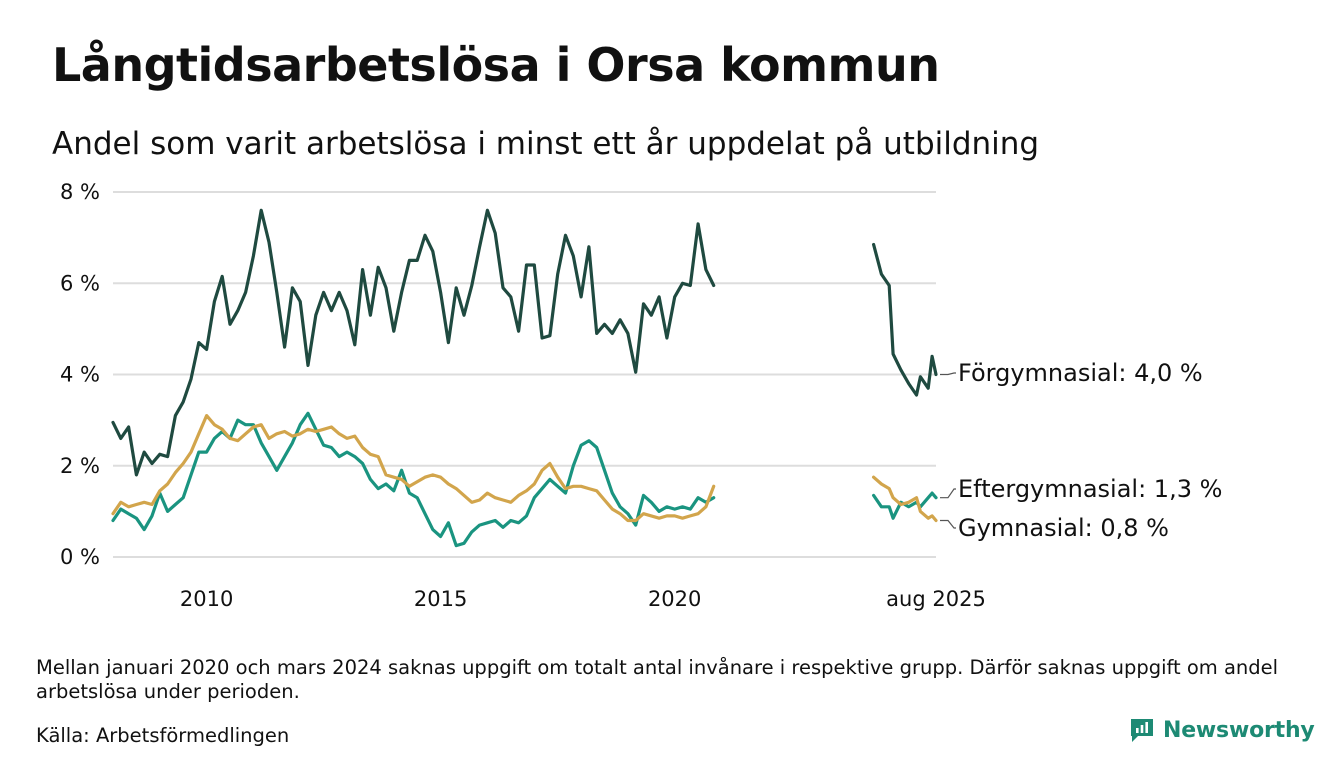 This screenshot has width=1340, height=780. I want to click on end-label: Förgymnasial: 4,0 %, so click(1080, 373).